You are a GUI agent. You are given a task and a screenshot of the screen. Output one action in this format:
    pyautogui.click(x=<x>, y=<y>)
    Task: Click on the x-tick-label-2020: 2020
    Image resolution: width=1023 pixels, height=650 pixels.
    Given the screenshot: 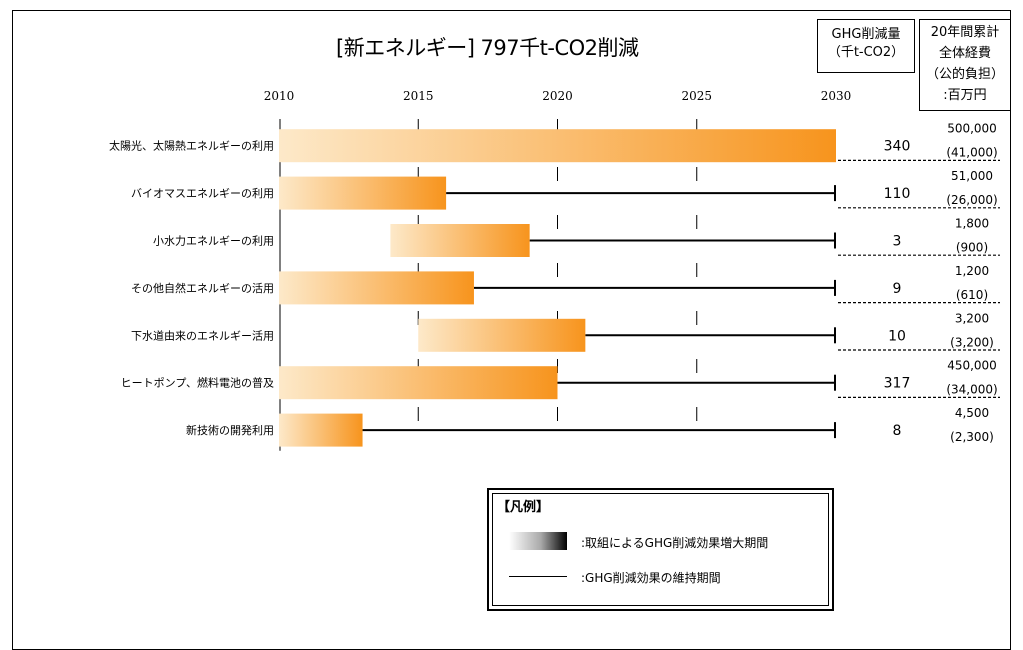 What is the action you would take?
    pyautogui.click(x=557, y=96)
    